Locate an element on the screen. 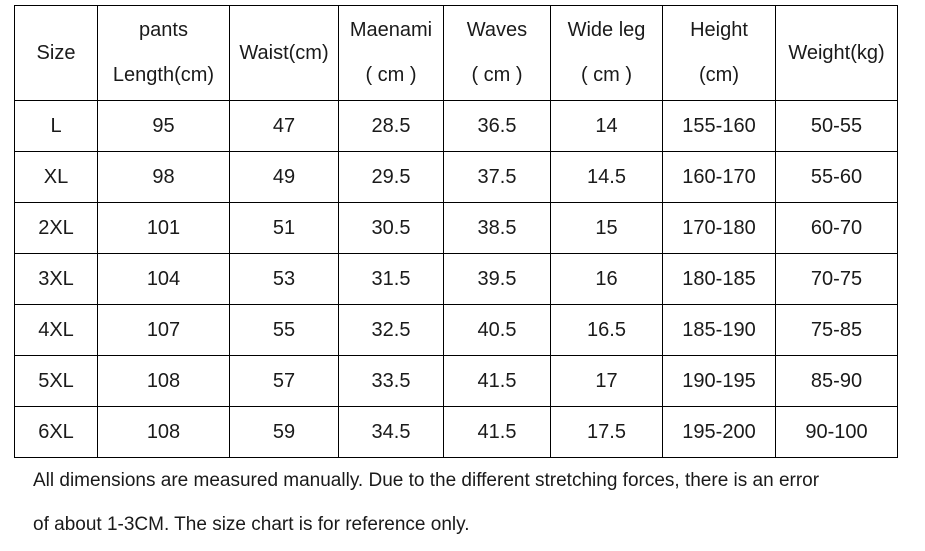 This screenshot has height=551, width=925. value-cell: 51 is located at coordinates (284, 228).